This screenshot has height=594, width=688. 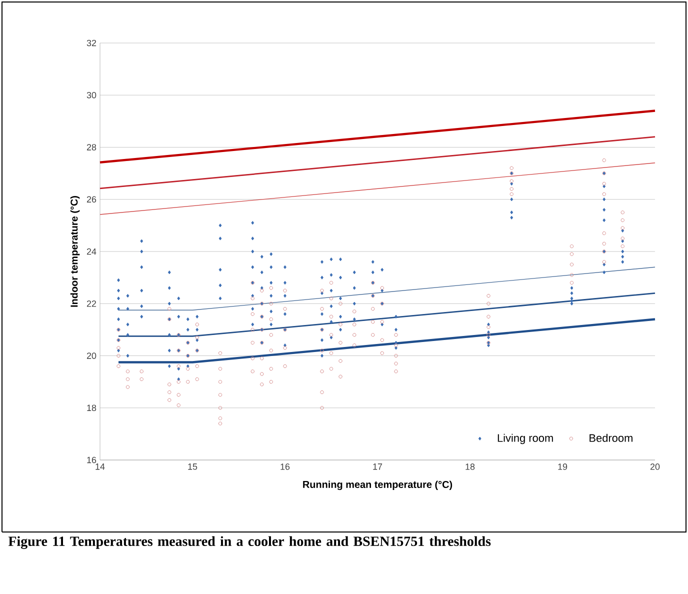 What do you see at coordinates (91, 303) in the screenshot?
I see `y-tick-label: 22` at bounding box center [91, 303].